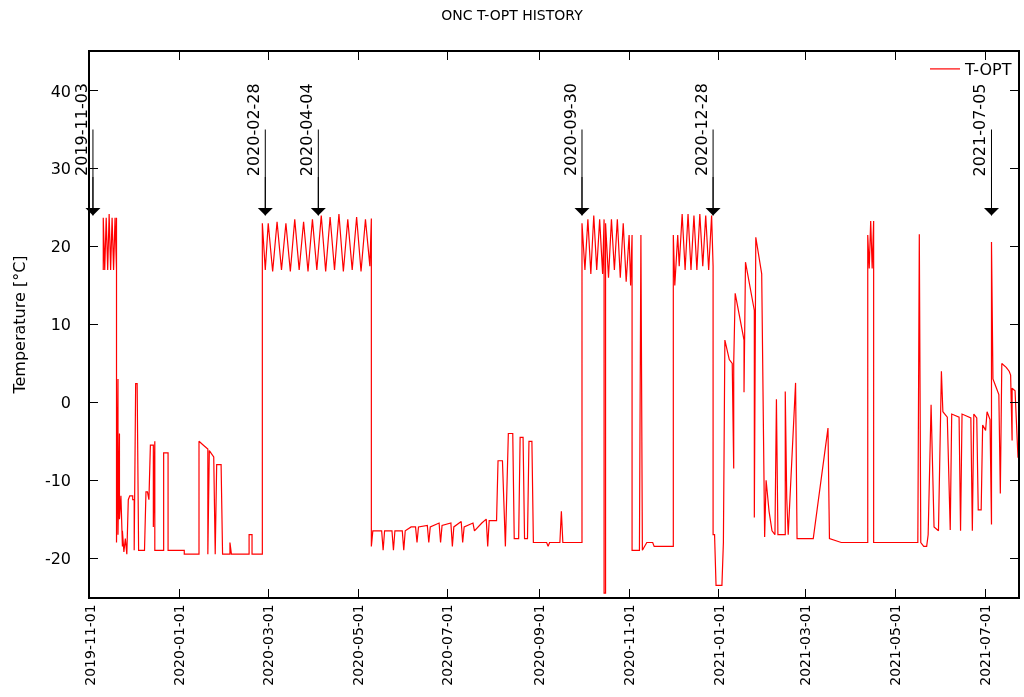 This screenshot has height=697, width=1024. Describe the element at coordinates (628, 645) in the screenshot. I see `x-tick-label: 2020-11-01` at that location.